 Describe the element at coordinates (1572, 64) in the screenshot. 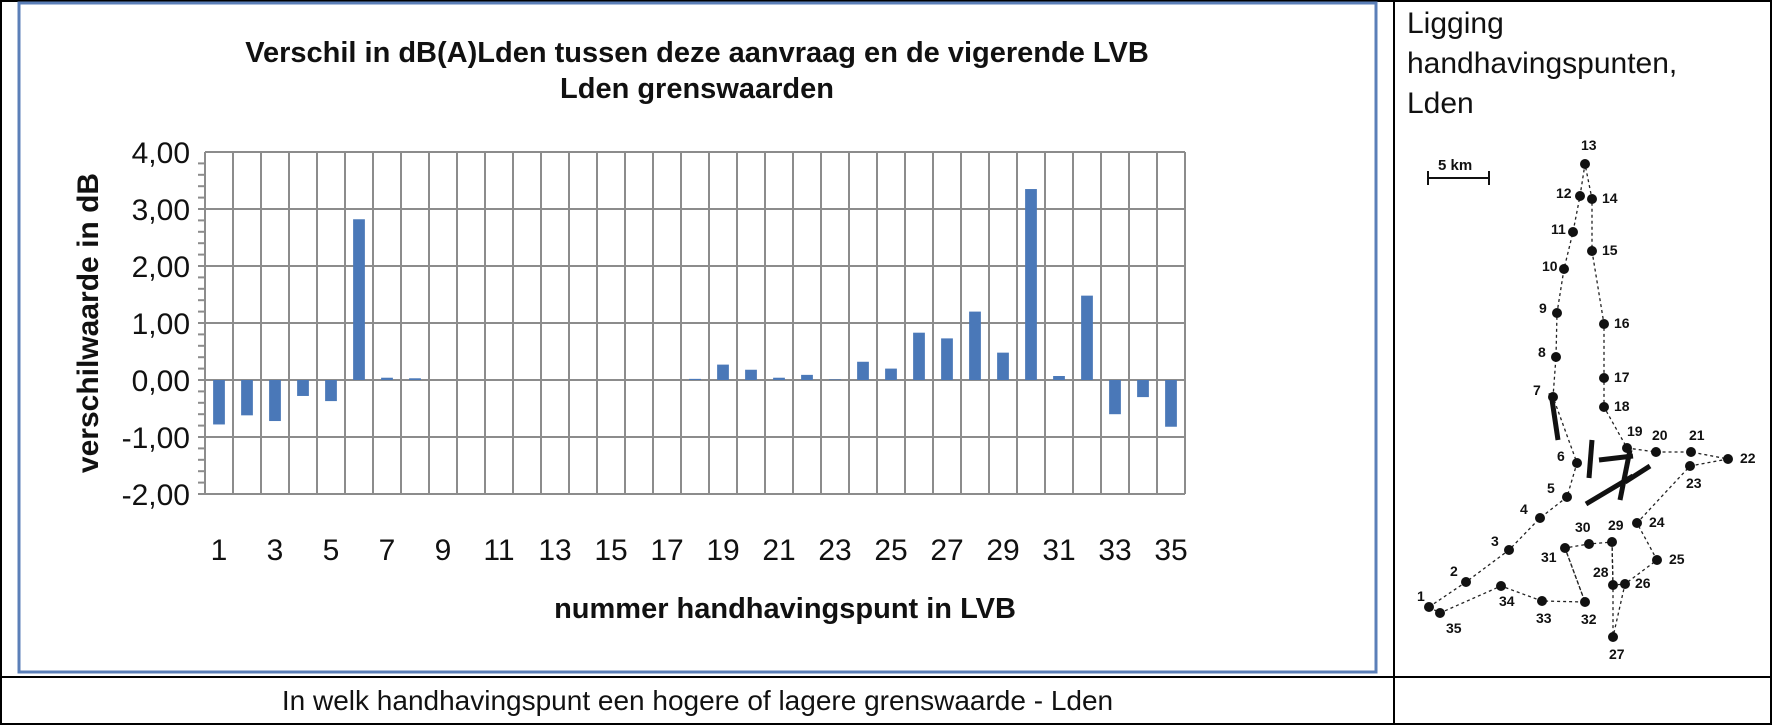

I see `map-title: Ligging handhavingspunten, Lden` at that location.